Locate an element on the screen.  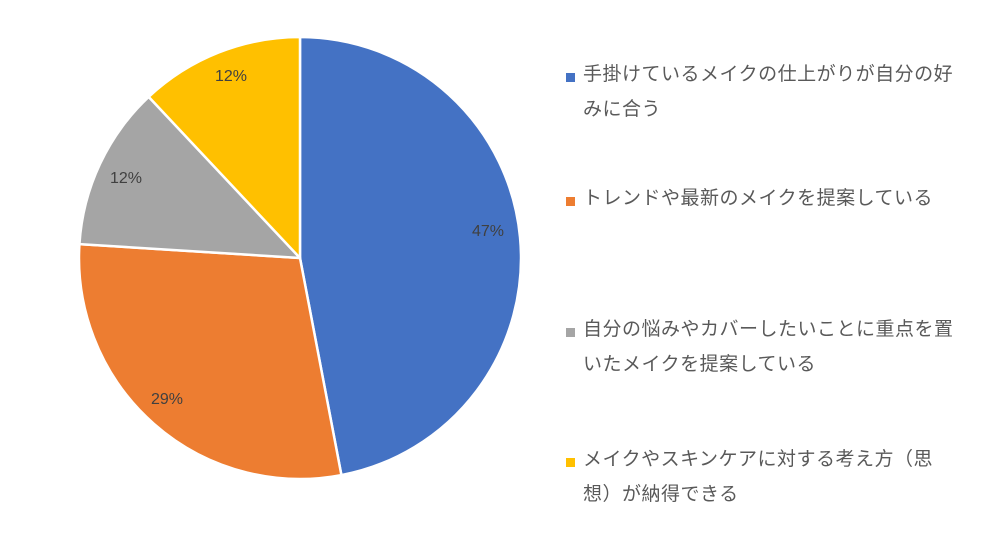
legend-label: 手掛けているメイクの仕上がりが自分の好 みに合う is located at coordinates (768, 91).